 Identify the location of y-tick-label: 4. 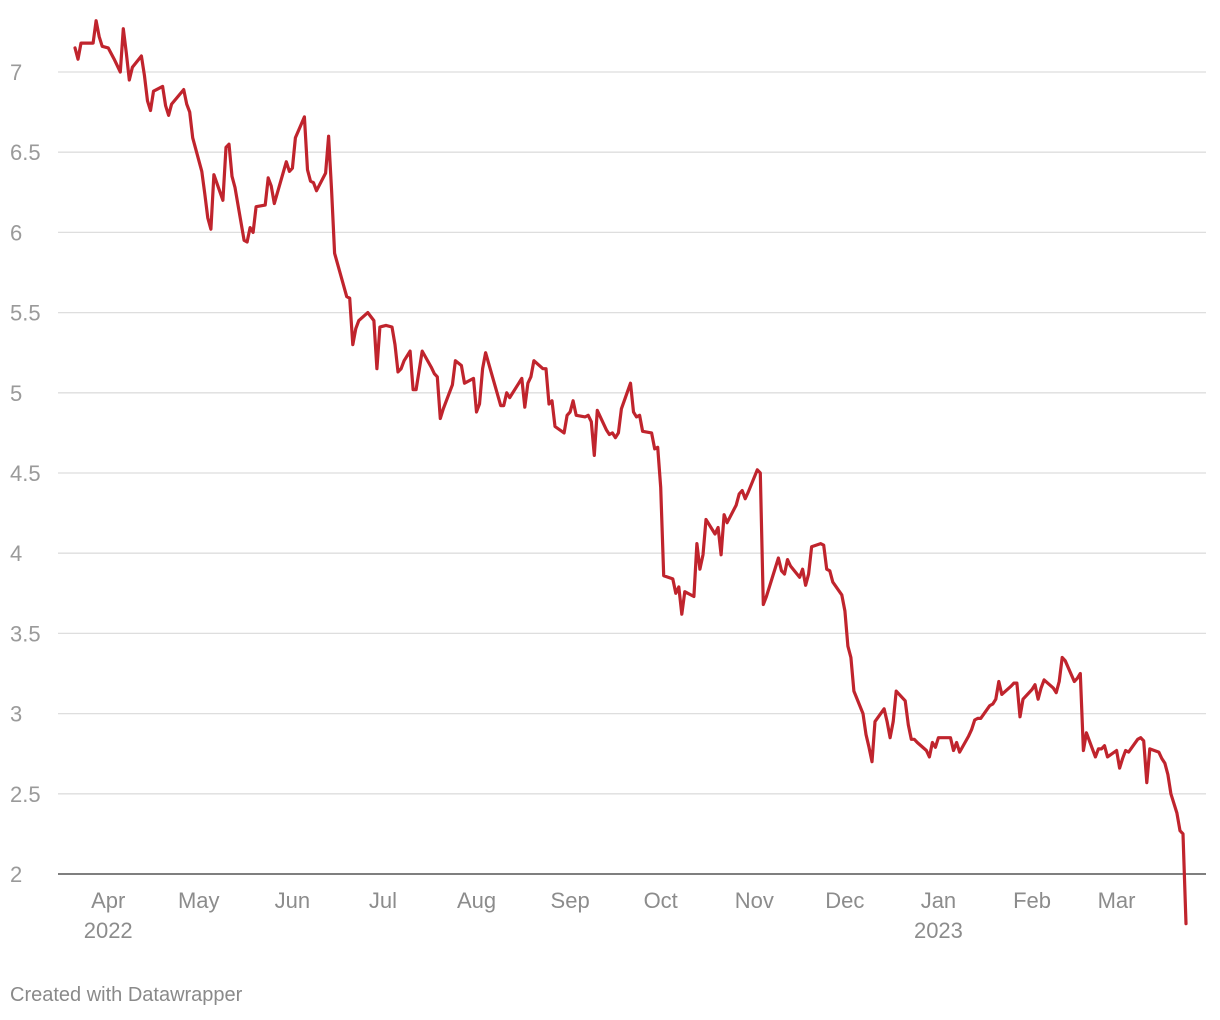
(16, 553).